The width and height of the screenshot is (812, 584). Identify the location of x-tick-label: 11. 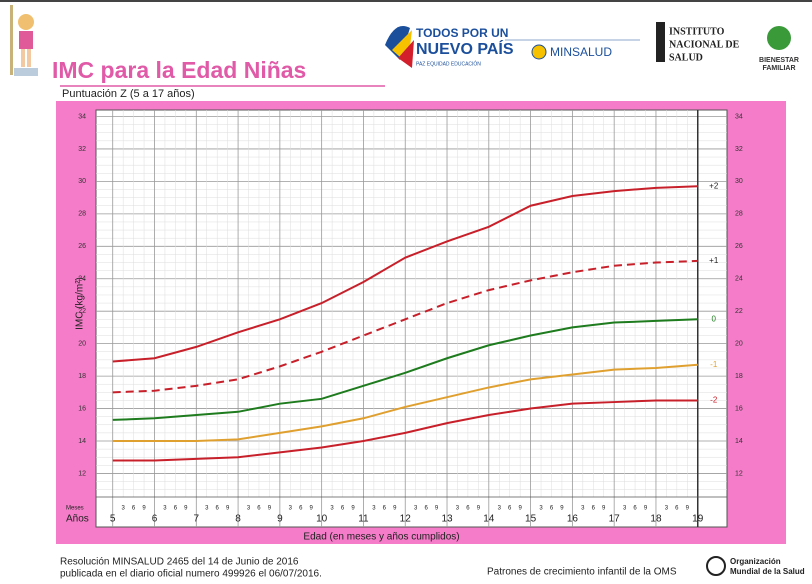
(363, 519).